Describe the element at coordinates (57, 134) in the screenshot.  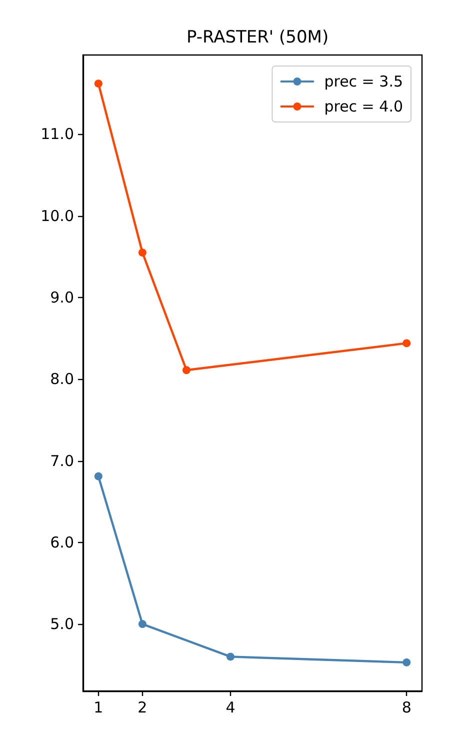
I see `y-tick-label: 11.0` at that location.